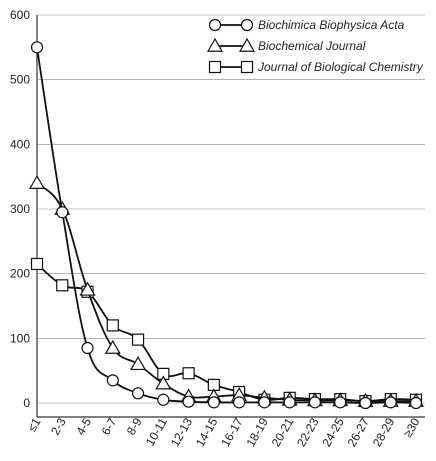 The image size is (436, 461). Describe the element at coordinates (20, 80) in the screenshot. I see `y-tick-label: 500` at that location.